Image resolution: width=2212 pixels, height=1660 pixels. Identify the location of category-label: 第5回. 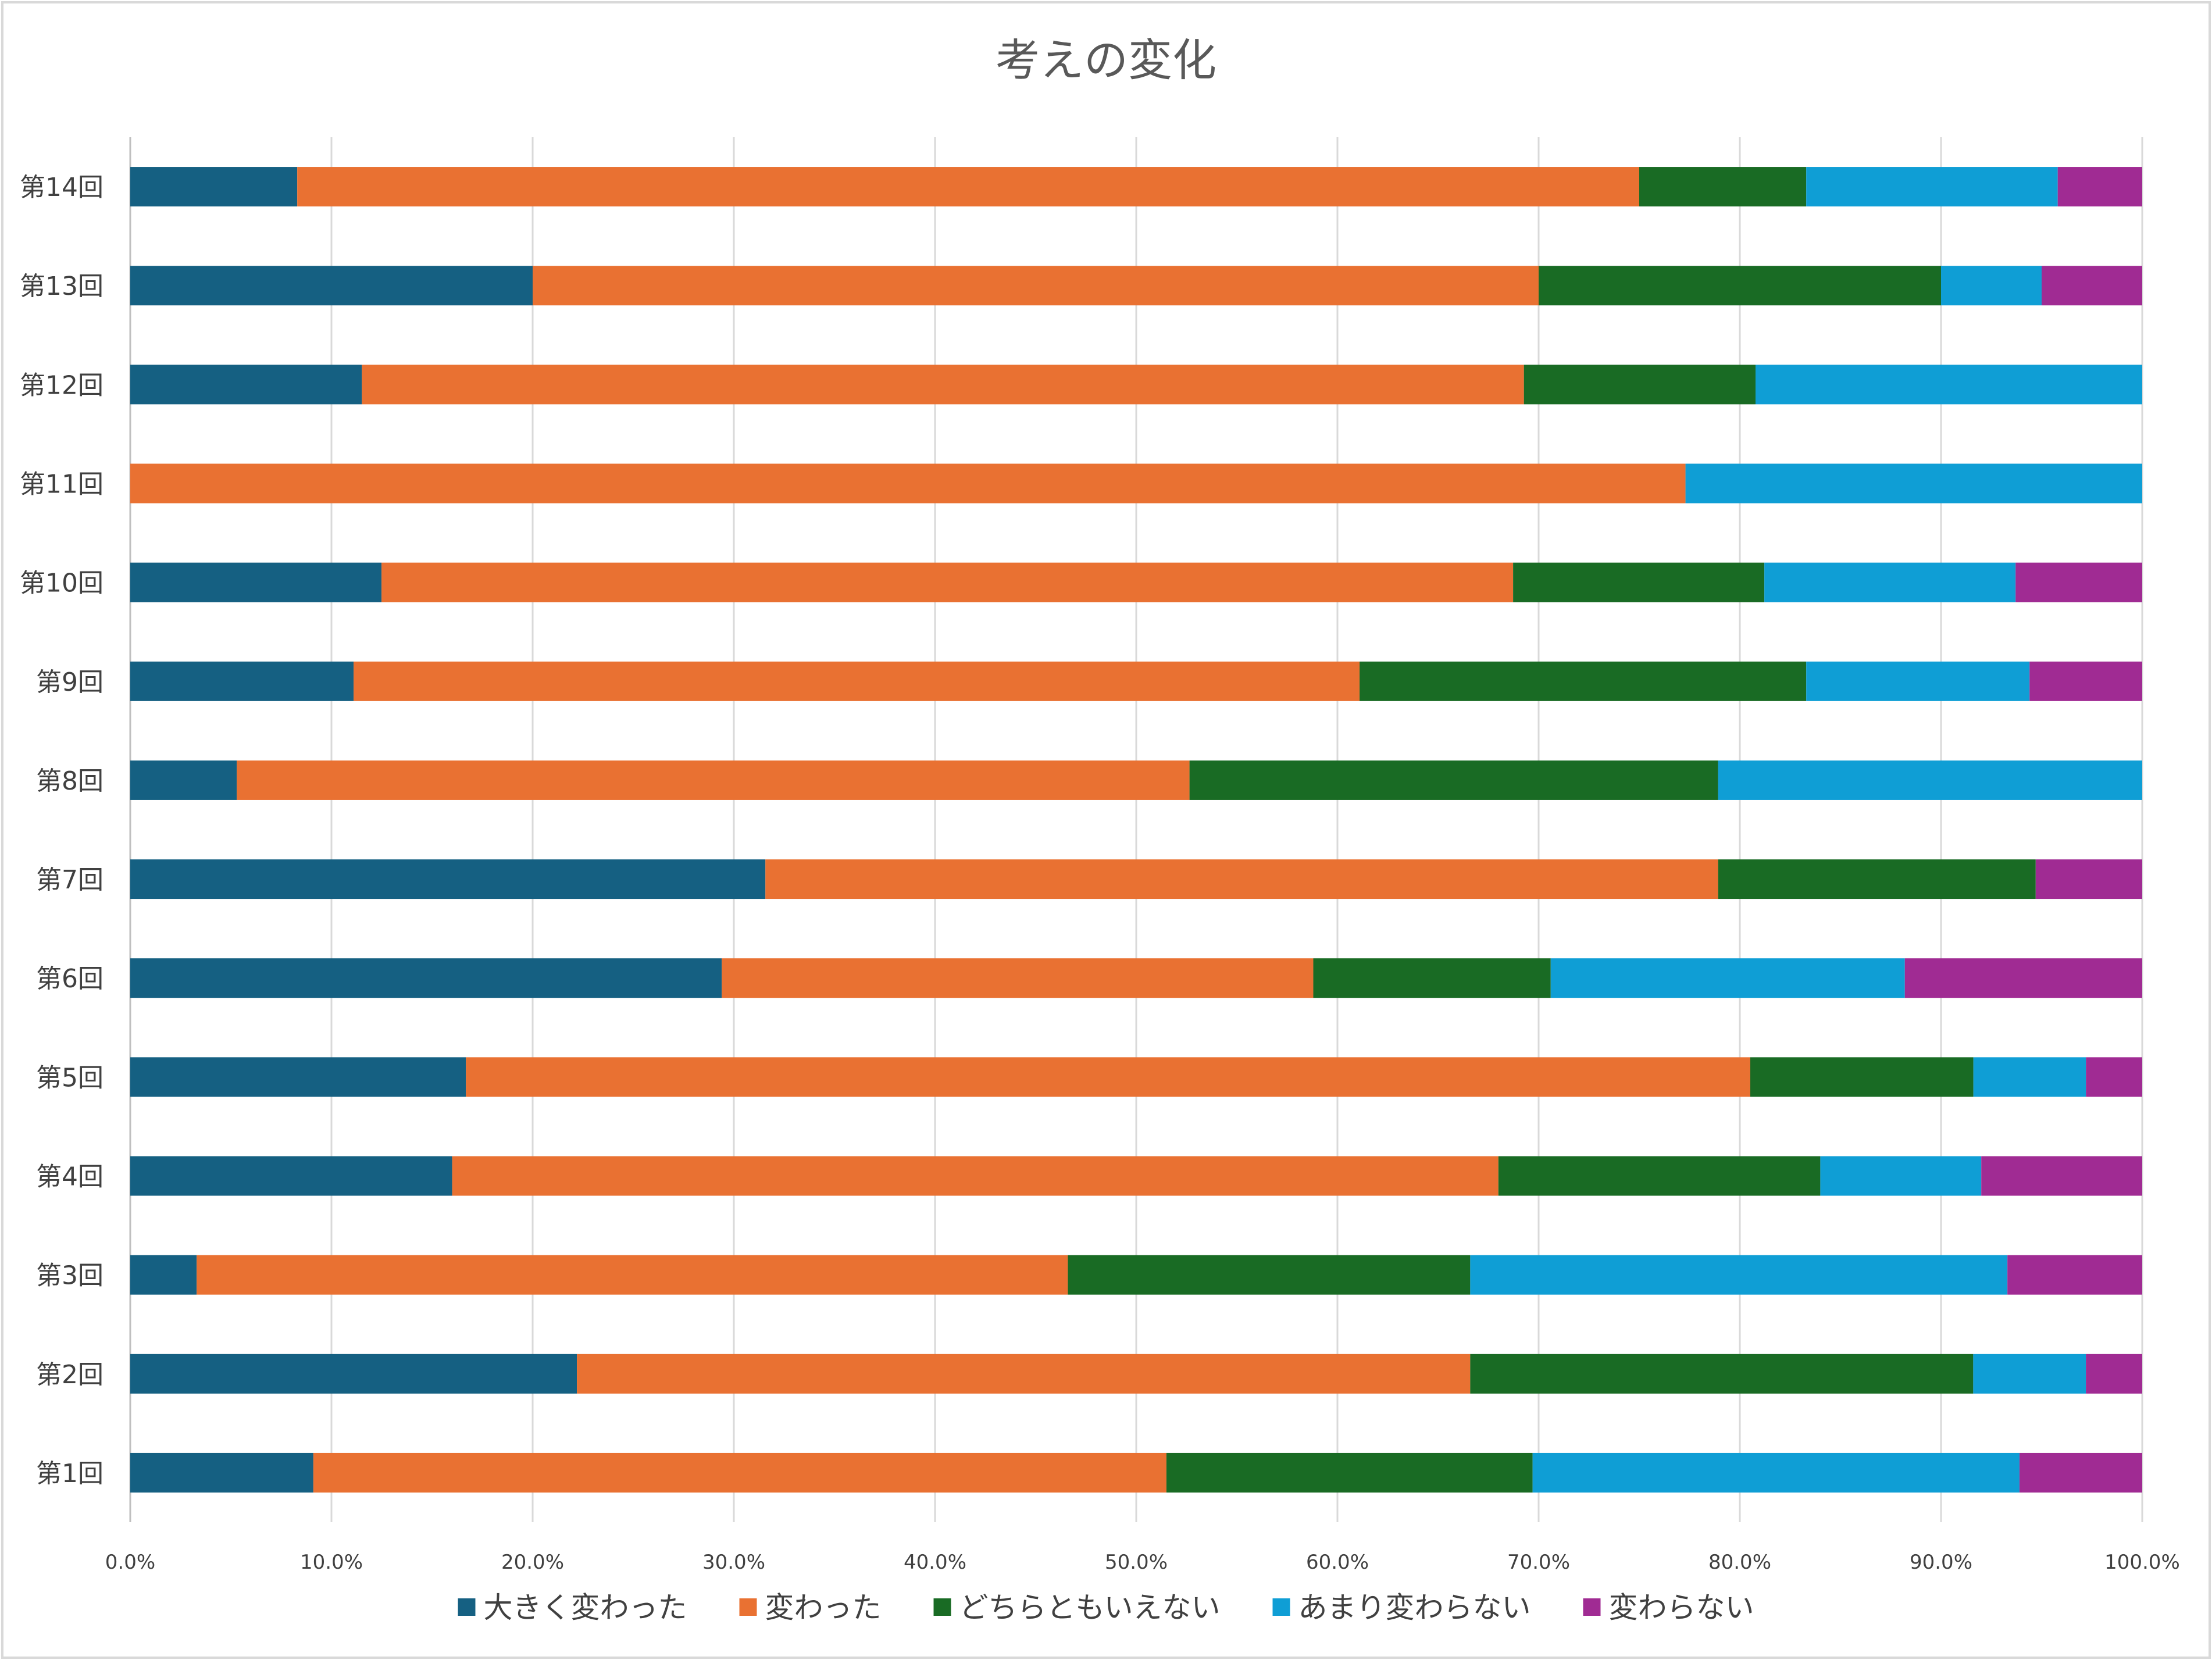
(70, 1078).